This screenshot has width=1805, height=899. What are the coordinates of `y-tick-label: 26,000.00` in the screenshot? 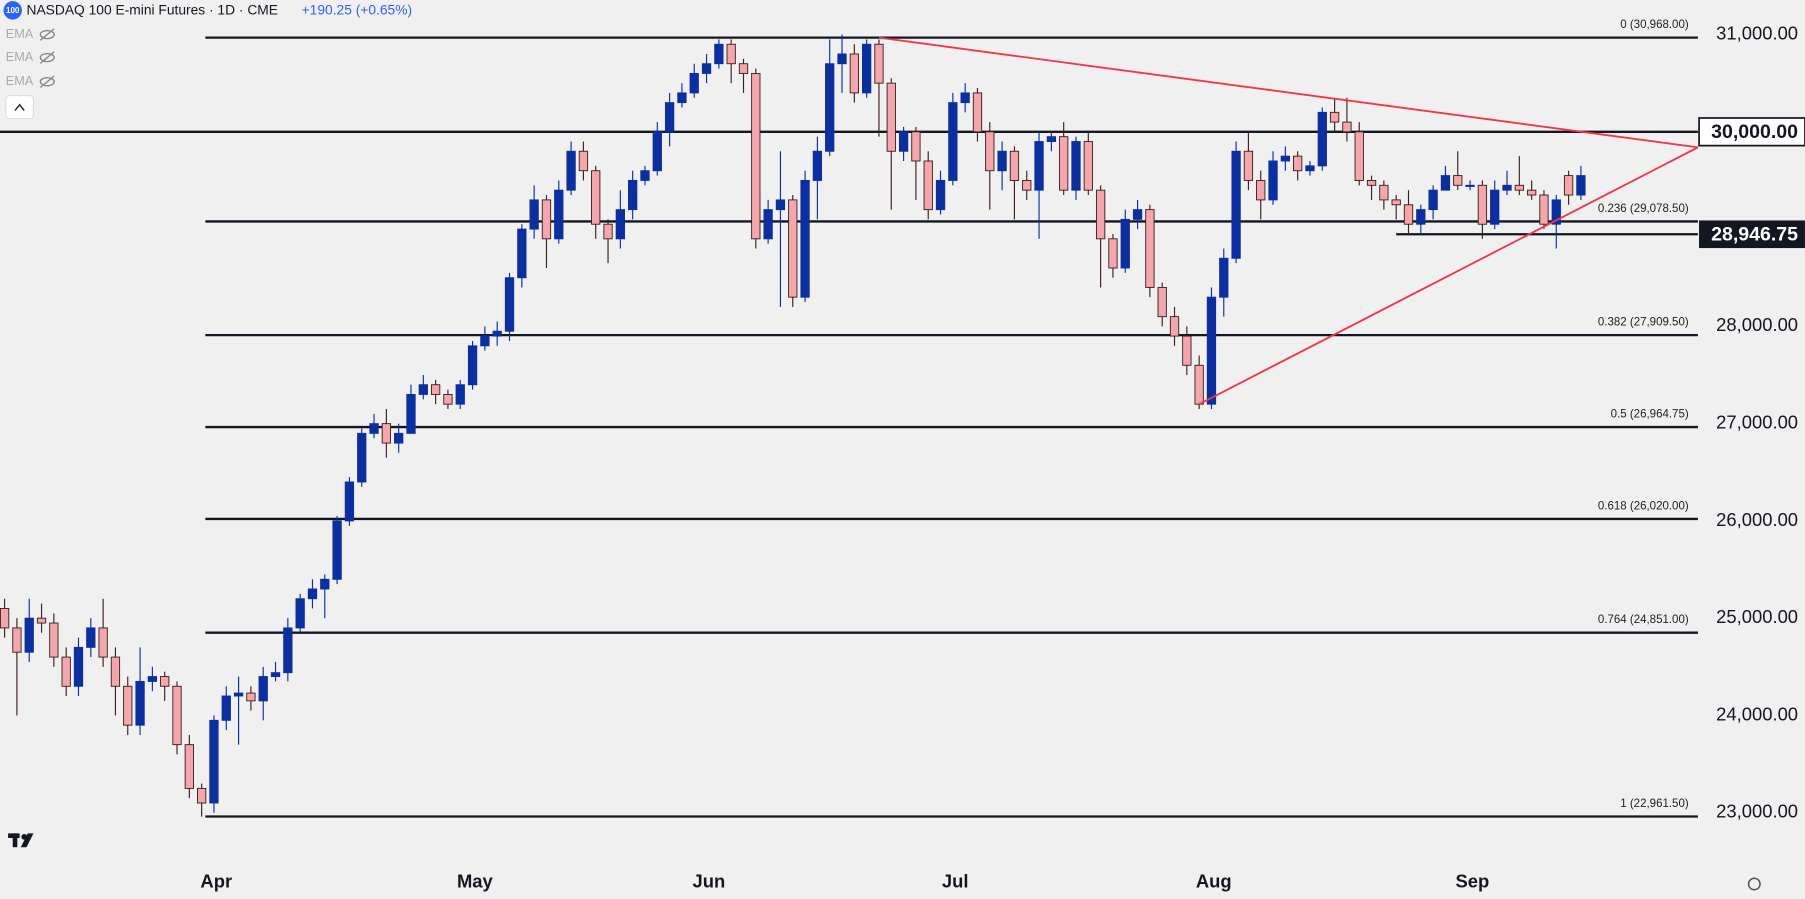 It's located at (1757, 519).